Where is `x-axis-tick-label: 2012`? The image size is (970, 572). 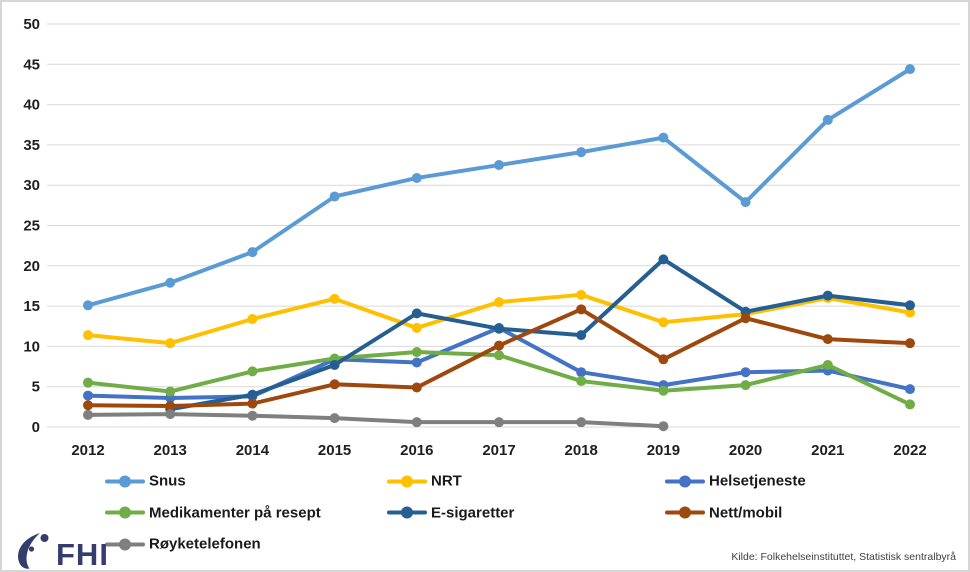
x-axis-tick-label: 2012 is located at coordinates (87, 450).